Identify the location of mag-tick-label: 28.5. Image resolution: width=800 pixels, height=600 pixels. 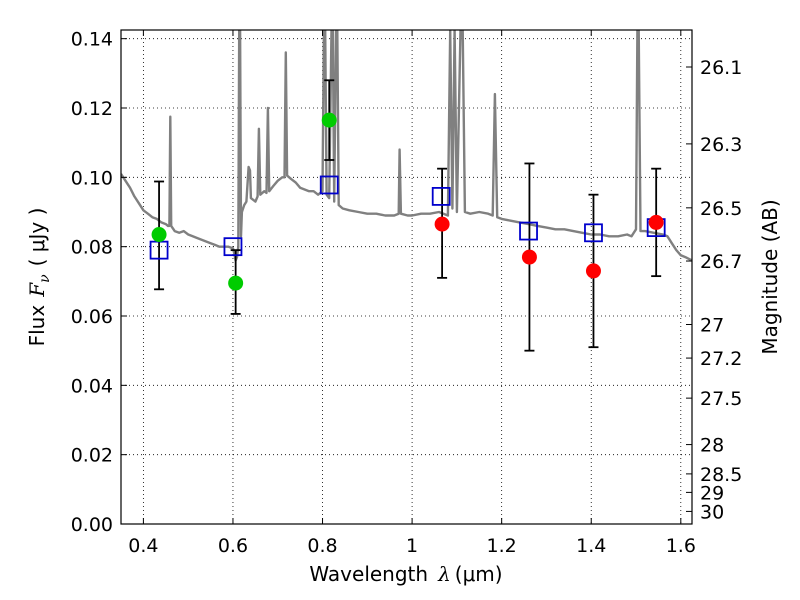
(721, 475).